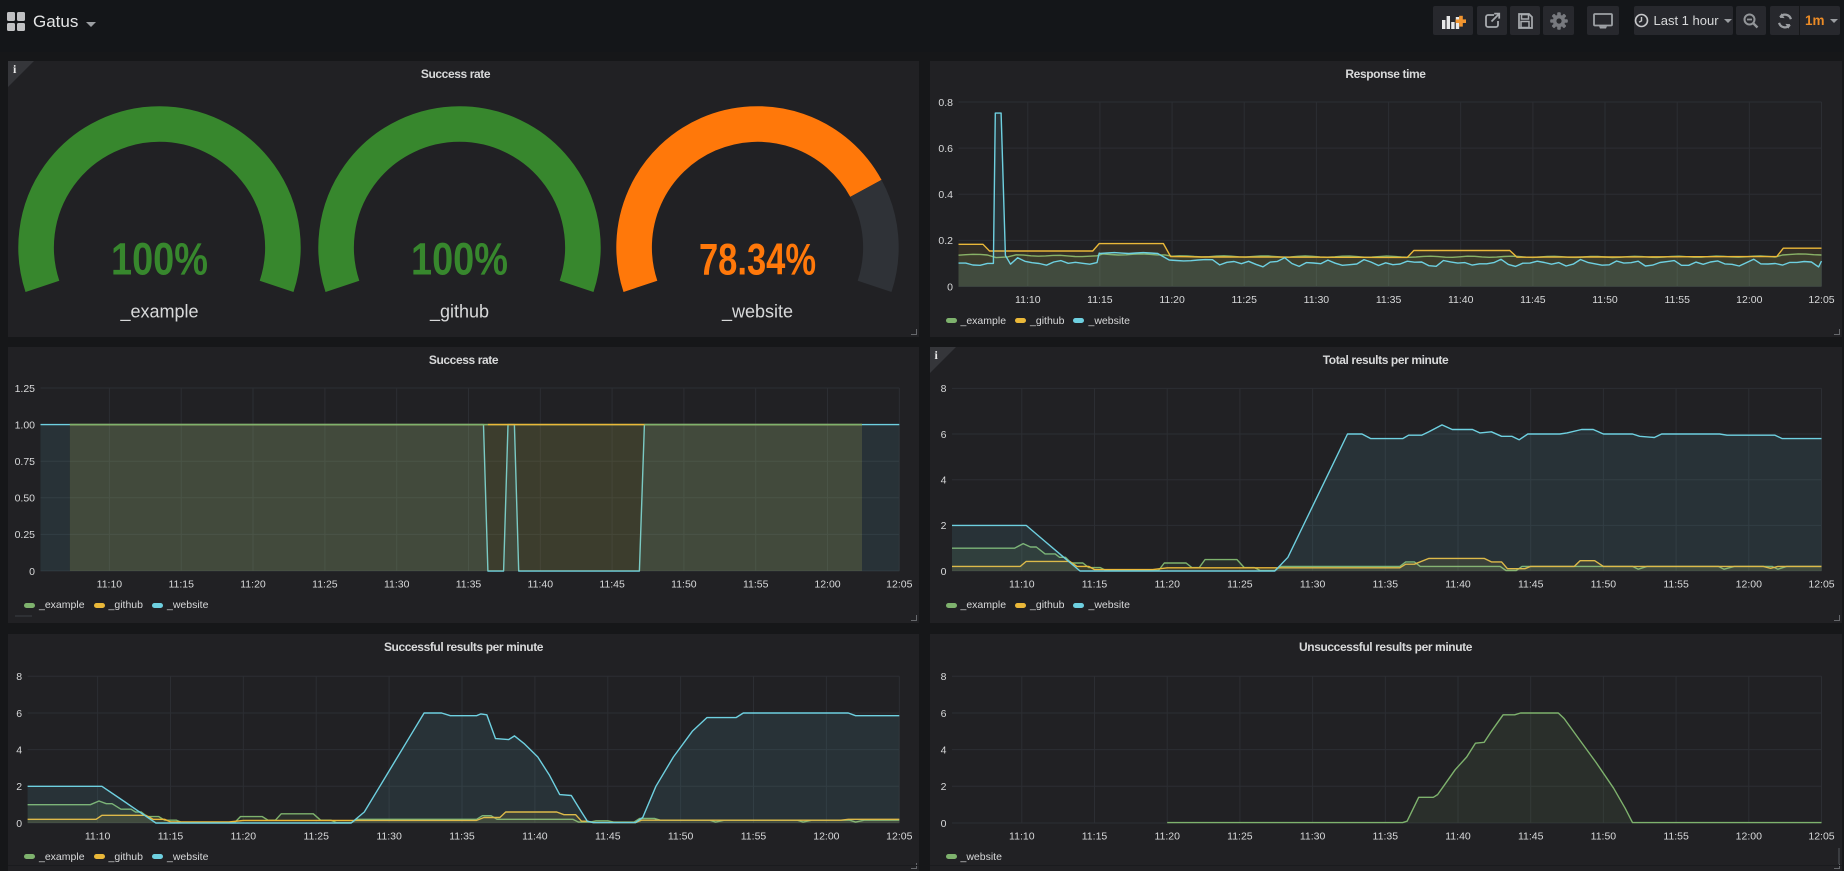 This screenshot has width=1844, height=871. I want to click on svg-text: 78.34%, so click(757, 259).